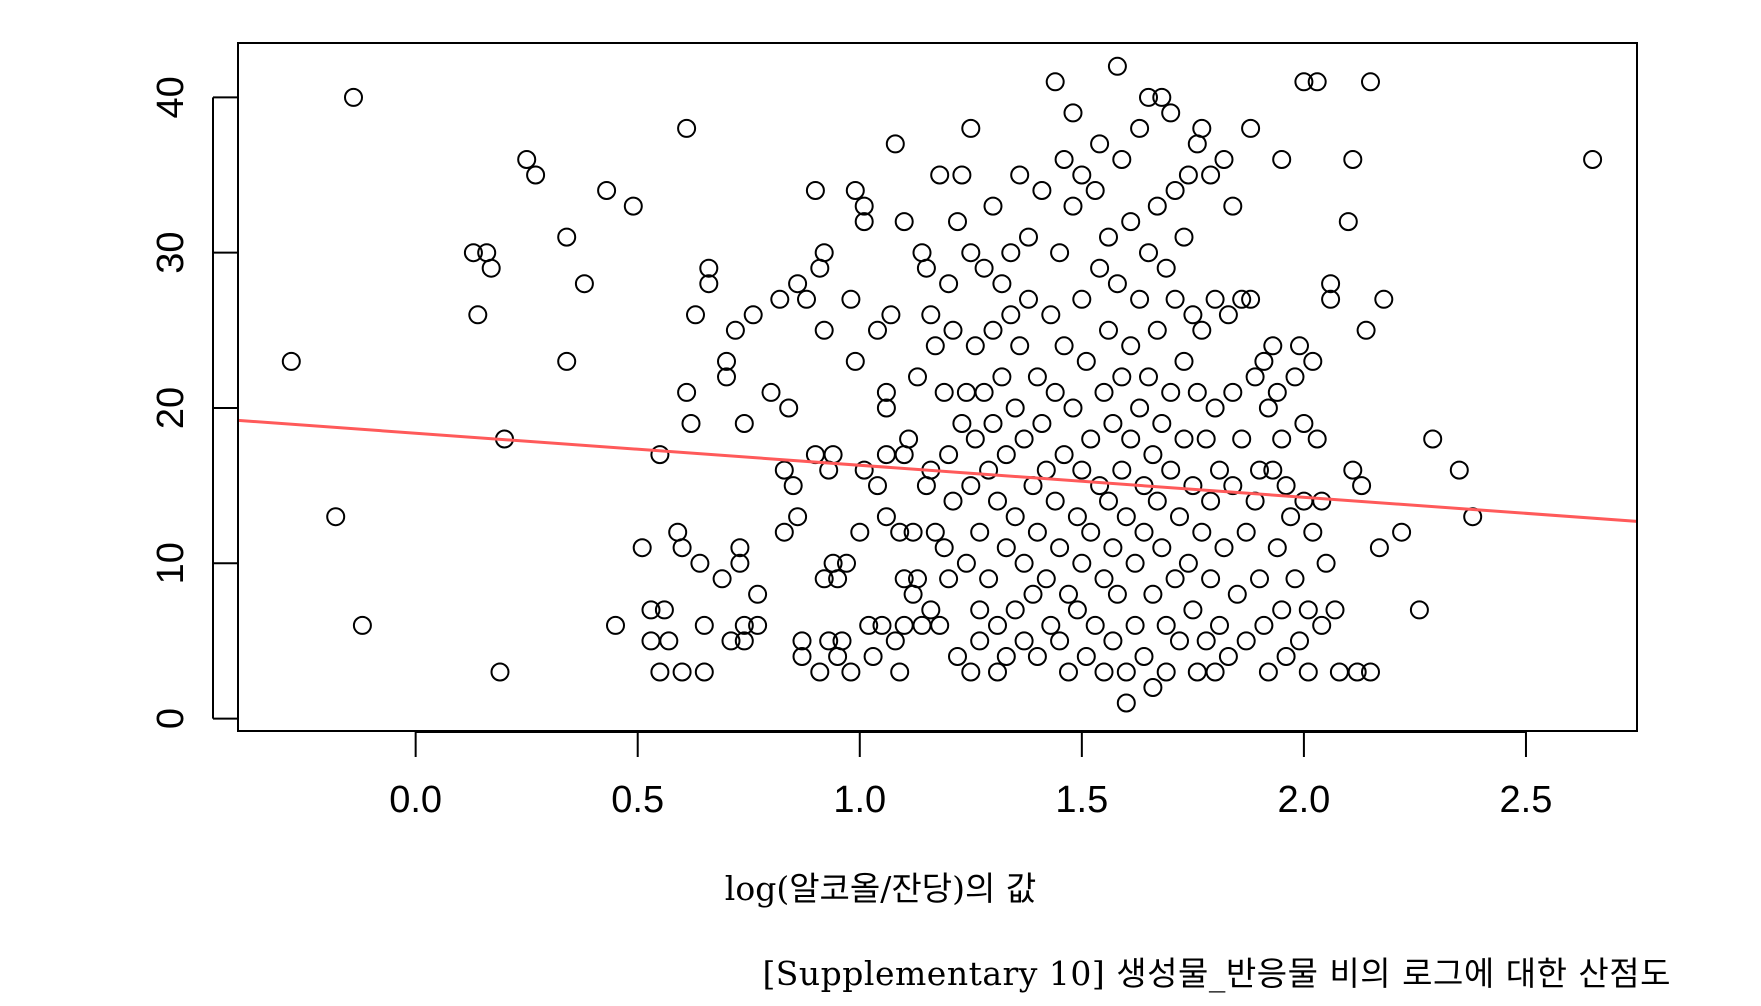  What do you see at coordinates (1216, 973) in the screenshot?
I see `figure-caption: [Supplementary 10] 생성물_반응물 비의 로그에 대한 산점도` at bounding box center [1216, 973].